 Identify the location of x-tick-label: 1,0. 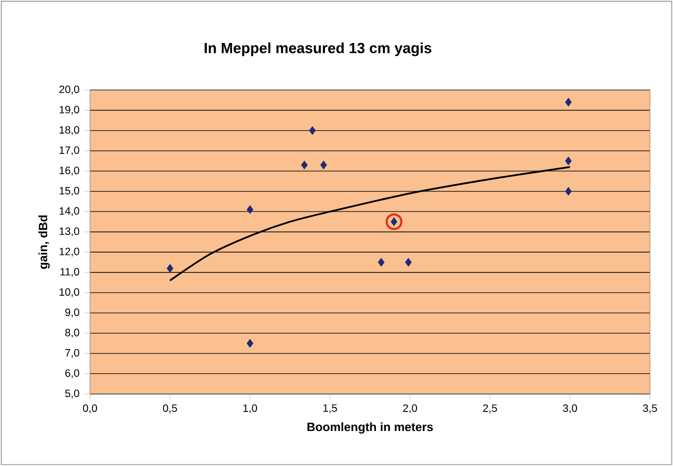
(250, 409).